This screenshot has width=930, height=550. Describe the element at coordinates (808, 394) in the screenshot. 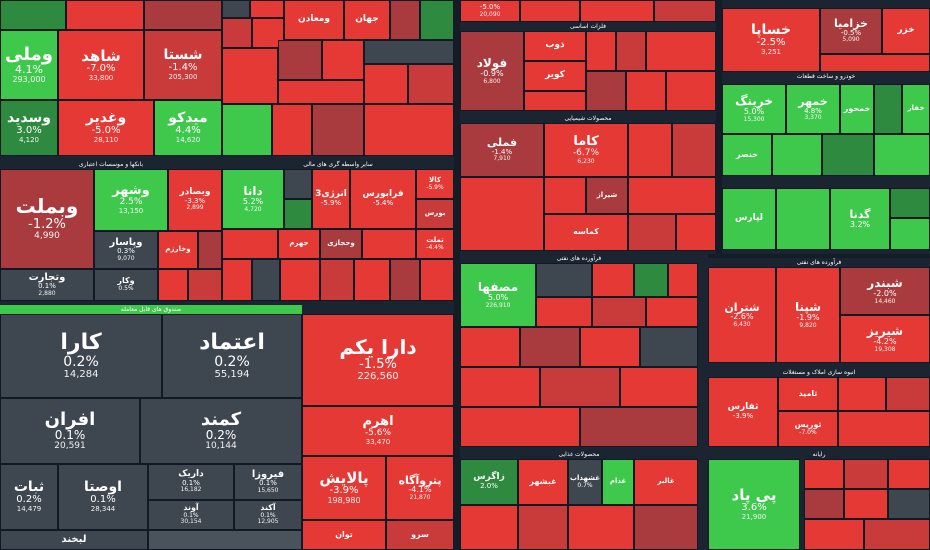

I see `tile-tamid: ثامید` at that location.